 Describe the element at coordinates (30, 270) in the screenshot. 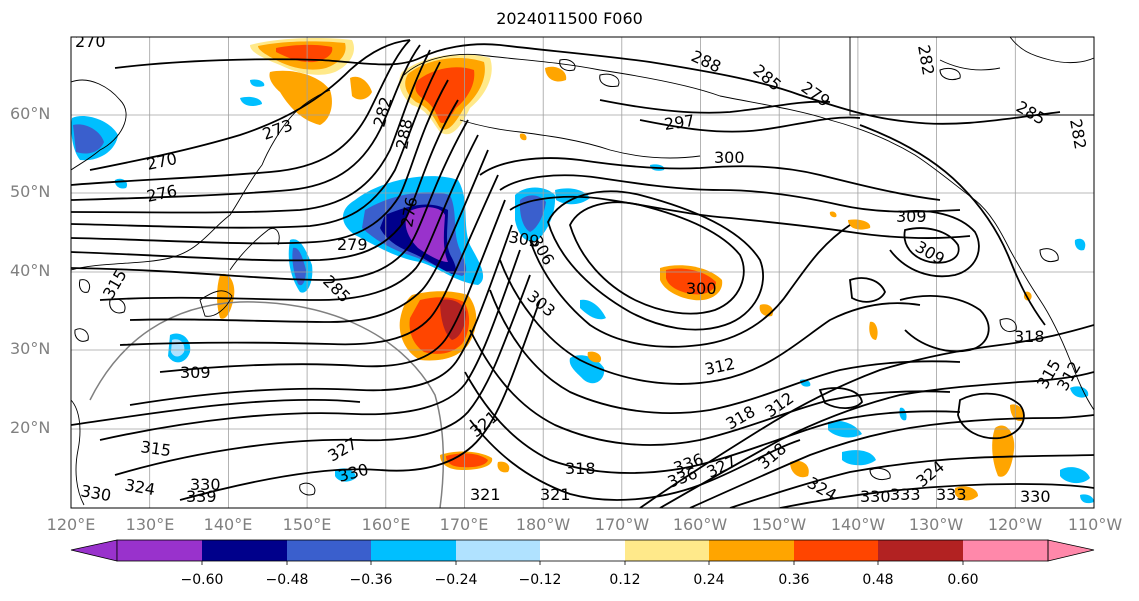

I see `lat-label-40n: 40°N` at that location.